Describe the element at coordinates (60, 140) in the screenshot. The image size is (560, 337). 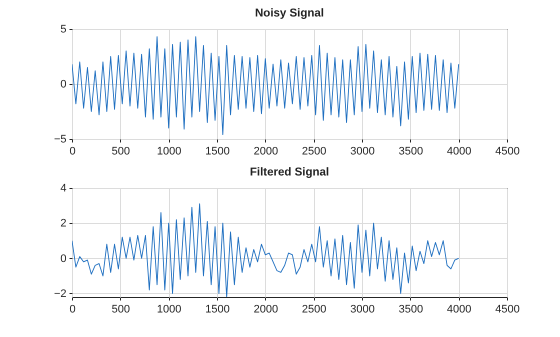
I see `y-tick-label: −5` at that location.